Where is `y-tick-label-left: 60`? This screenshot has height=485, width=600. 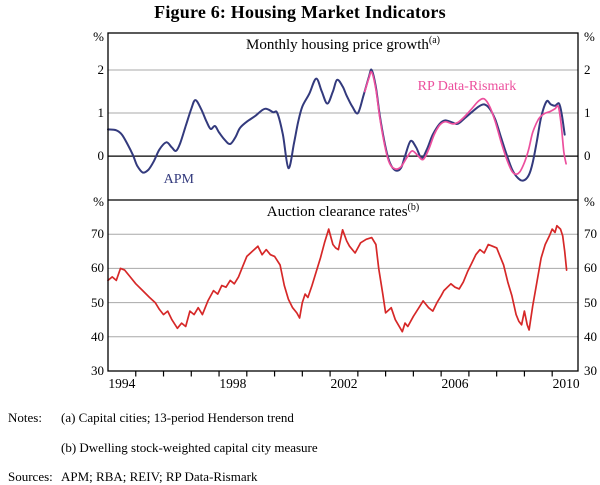
y-tick-label-left: 60 is located at coordinates (97, 268).